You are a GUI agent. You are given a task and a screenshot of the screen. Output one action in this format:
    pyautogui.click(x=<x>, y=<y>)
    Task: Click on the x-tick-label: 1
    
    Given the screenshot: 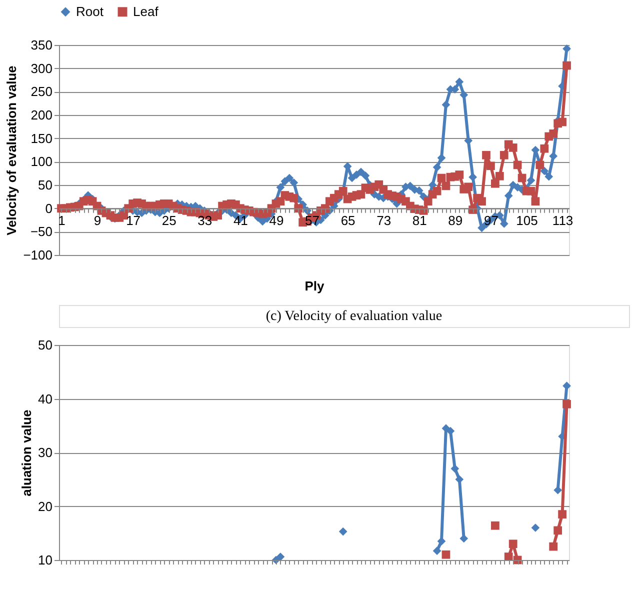 What is the action you would take?
    pyautogui.click(x=62, y=220)
    